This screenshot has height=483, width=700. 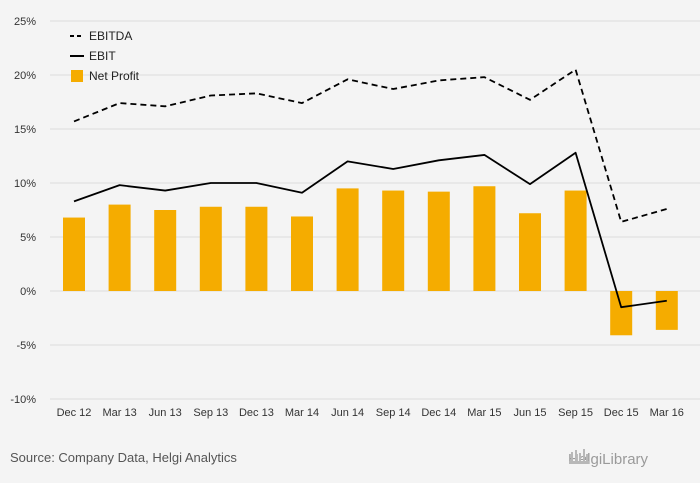 What do you see at coordinates (26, 346) in the screenshot?
I see `y-tick-label: -5%` at bounding box center [26, 346].